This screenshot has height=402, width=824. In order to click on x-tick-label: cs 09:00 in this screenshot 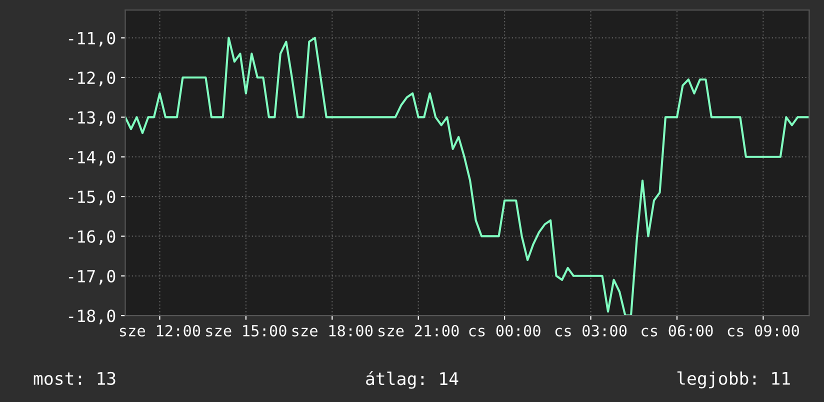, I will do `click(763, 330)`.